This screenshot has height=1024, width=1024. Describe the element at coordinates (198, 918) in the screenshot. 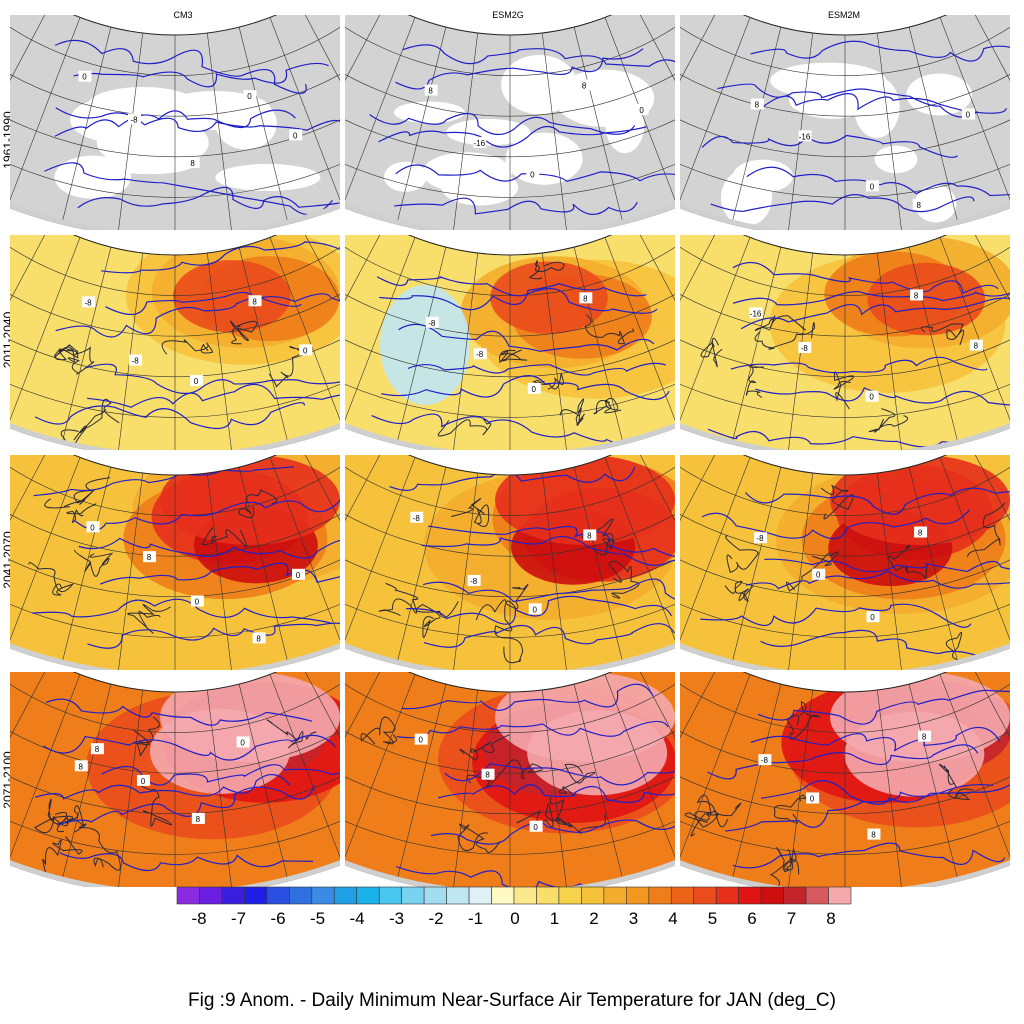

I see `colorbar-tick-label: -8` at that location.